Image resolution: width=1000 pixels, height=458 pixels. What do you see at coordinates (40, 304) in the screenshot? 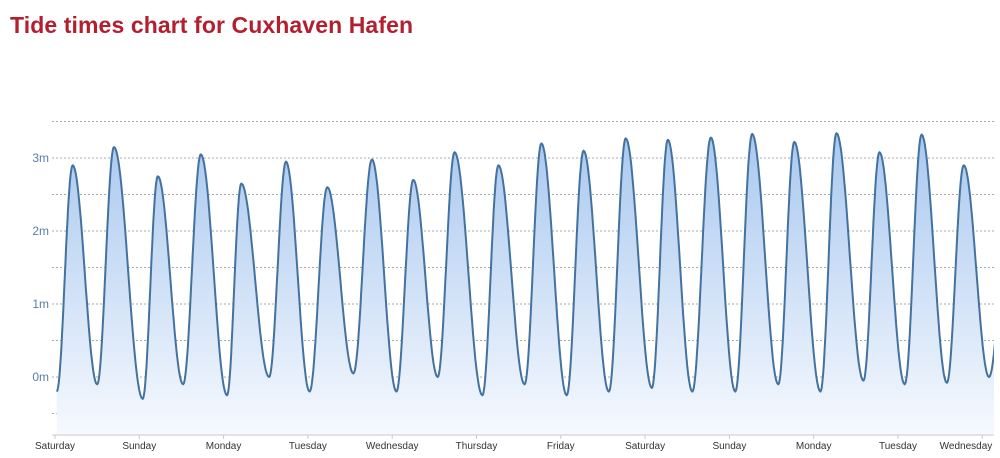
I see `y-tick-label: 1m` at bounding box center [40, 304].